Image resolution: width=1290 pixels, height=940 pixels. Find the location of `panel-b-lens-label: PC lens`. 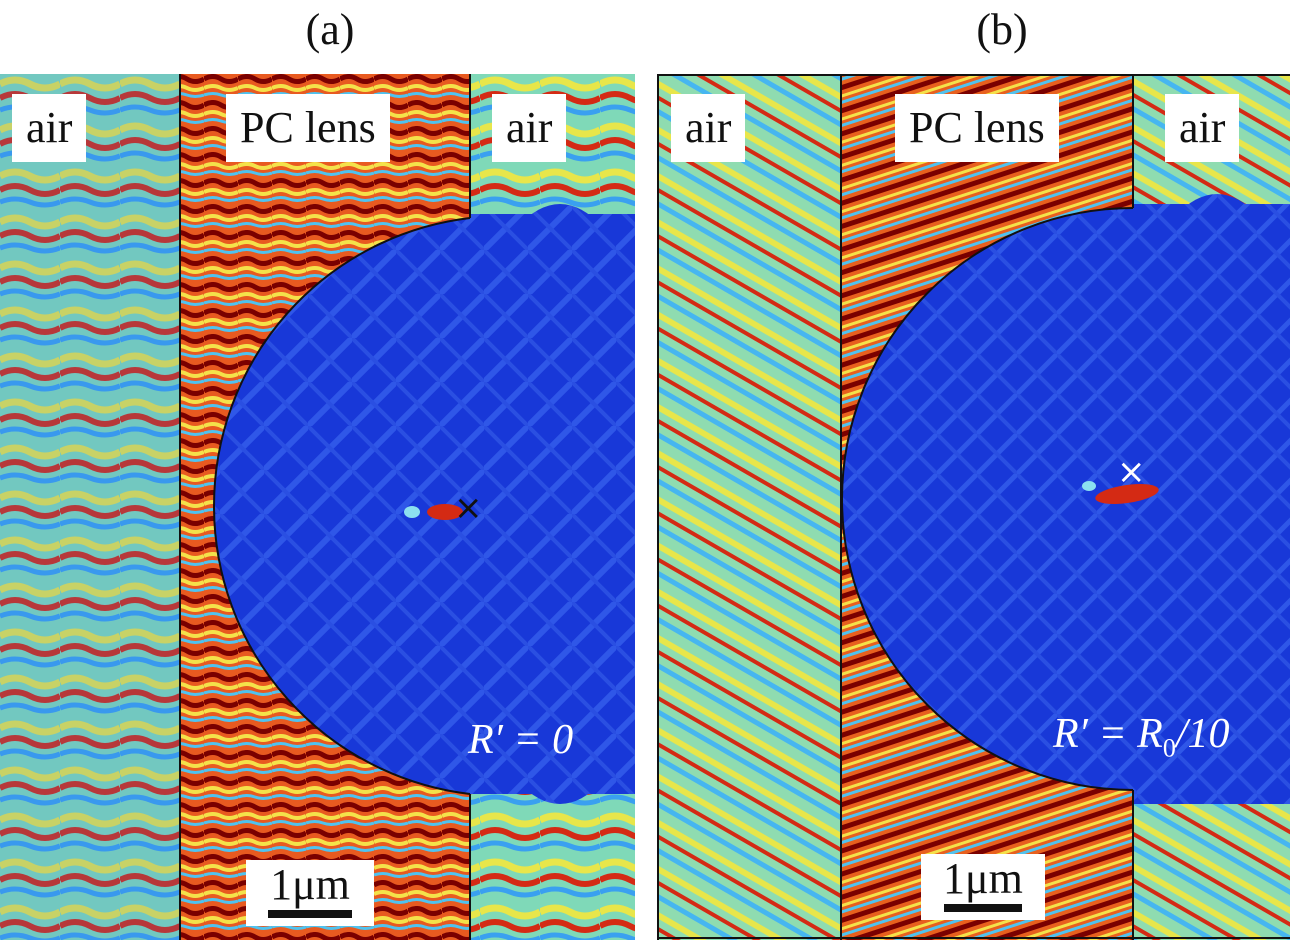

panel-b-lens-label: PC lens is located at coordinates (977, 128).